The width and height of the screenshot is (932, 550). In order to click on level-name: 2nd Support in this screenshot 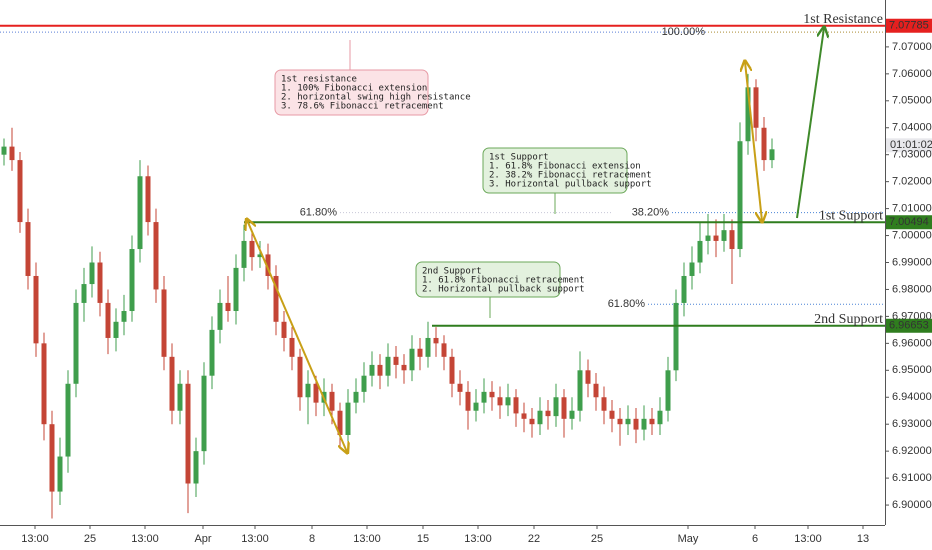, I will do `click(848, 319)`.